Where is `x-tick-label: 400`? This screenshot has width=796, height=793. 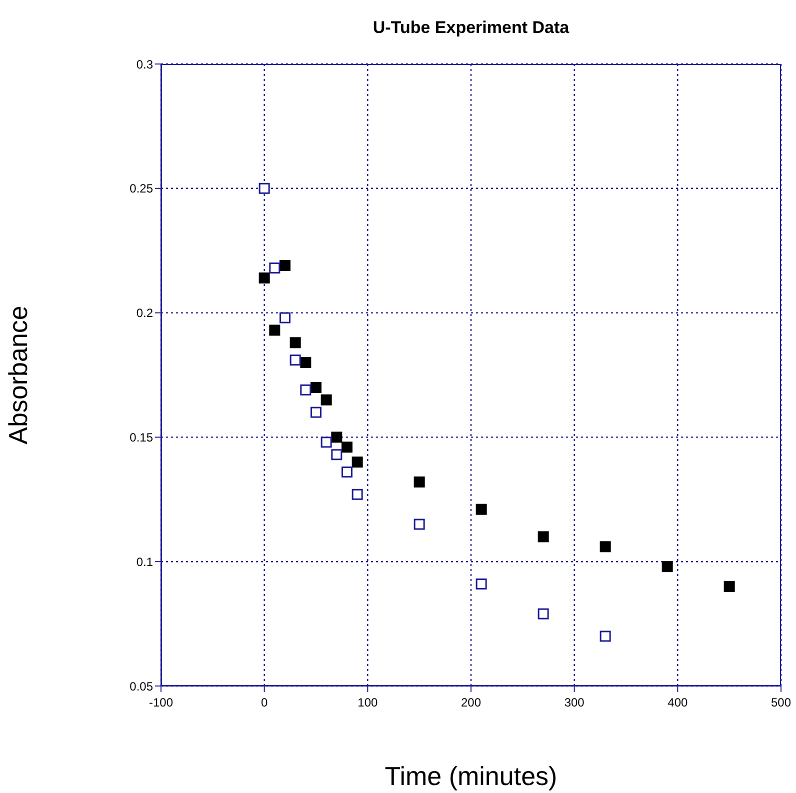
x-tick-label: 400 is located at coordinates (678, 703).